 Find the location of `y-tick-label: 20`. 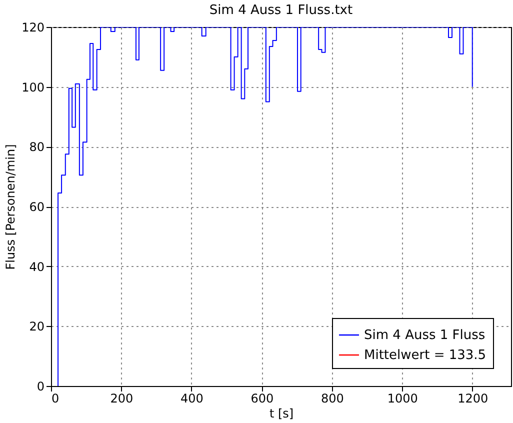

y-tick-label: 20 is located at coordinates (36, 327).